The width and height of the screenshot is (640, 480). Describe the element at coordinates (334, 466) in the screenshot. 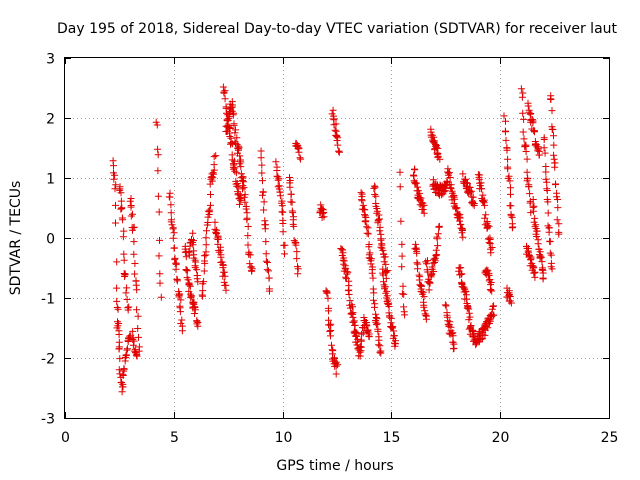

I see `x-axis-label: GPS time / hours` at that location.